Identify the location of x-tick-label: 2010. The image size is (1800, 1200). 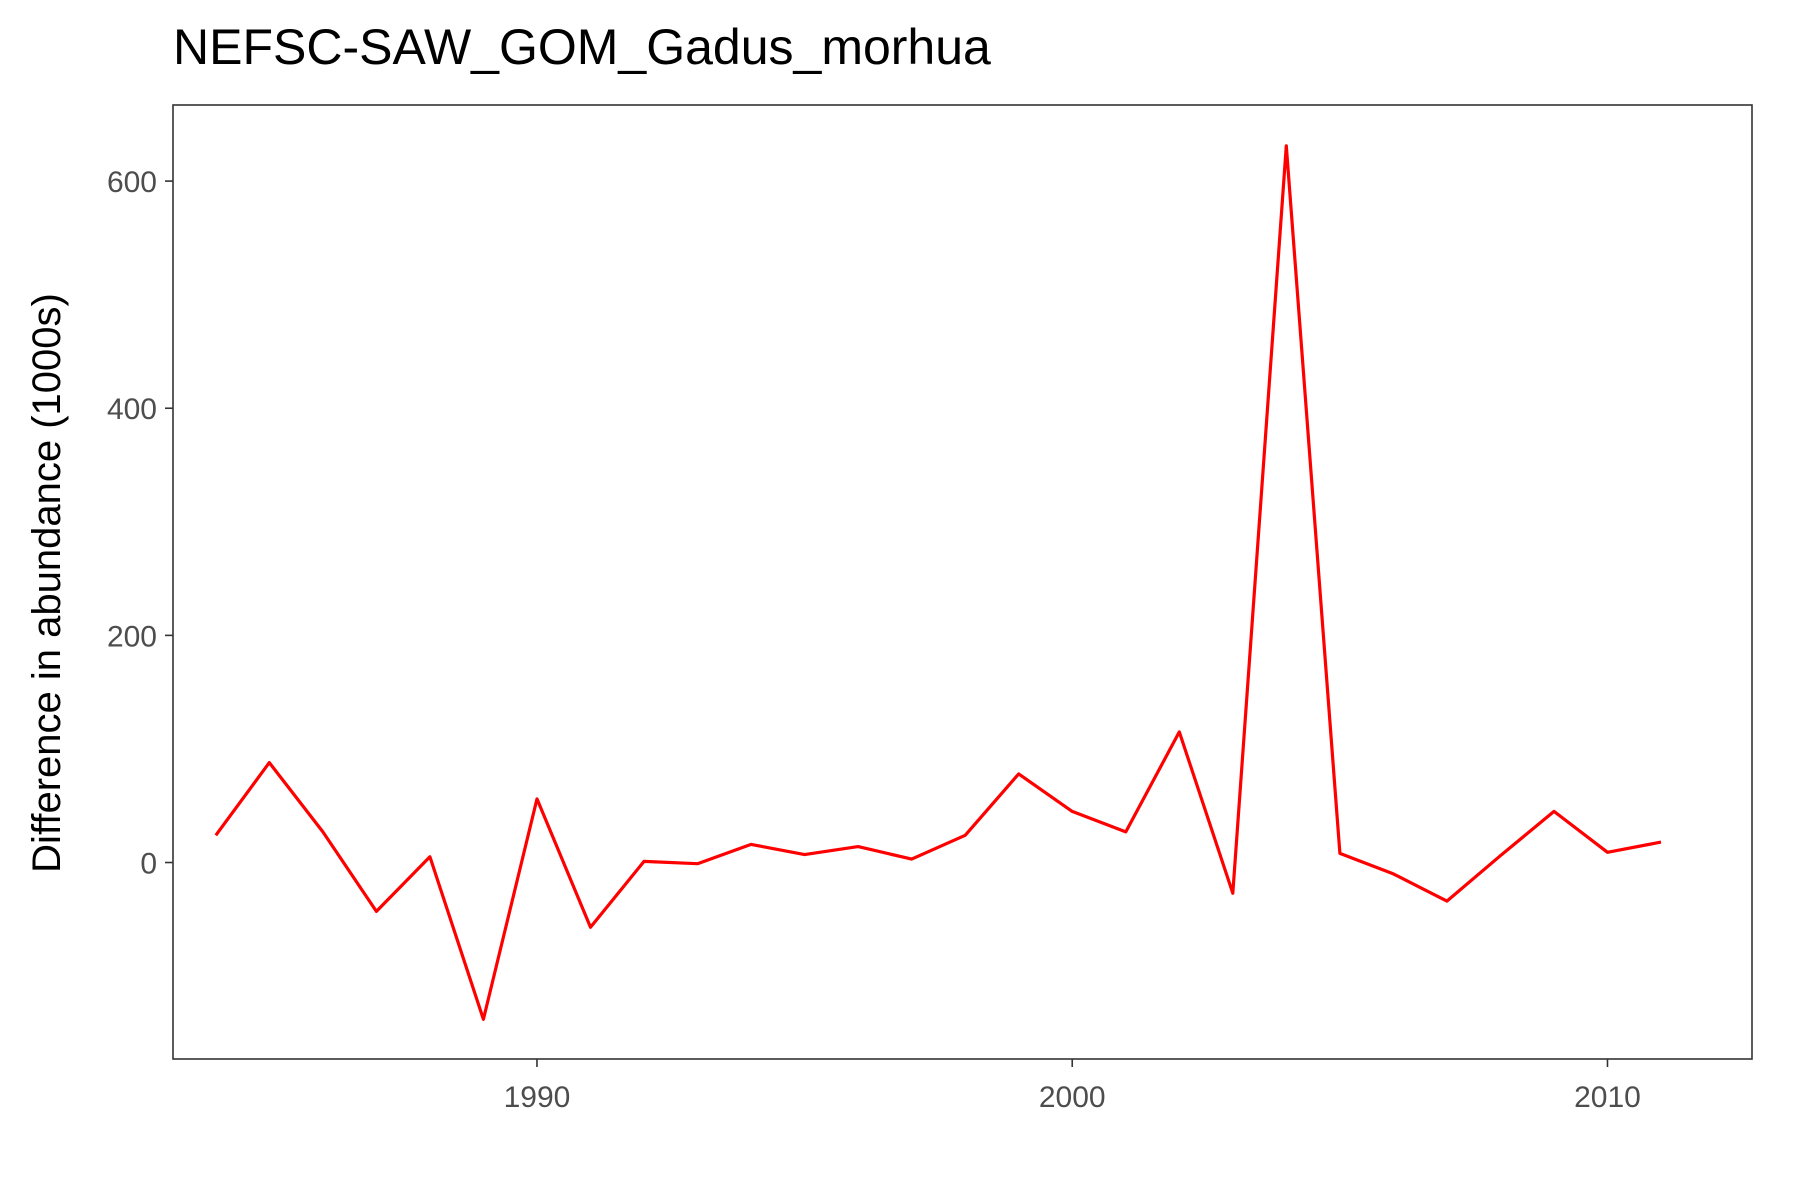
(1607, 1097).